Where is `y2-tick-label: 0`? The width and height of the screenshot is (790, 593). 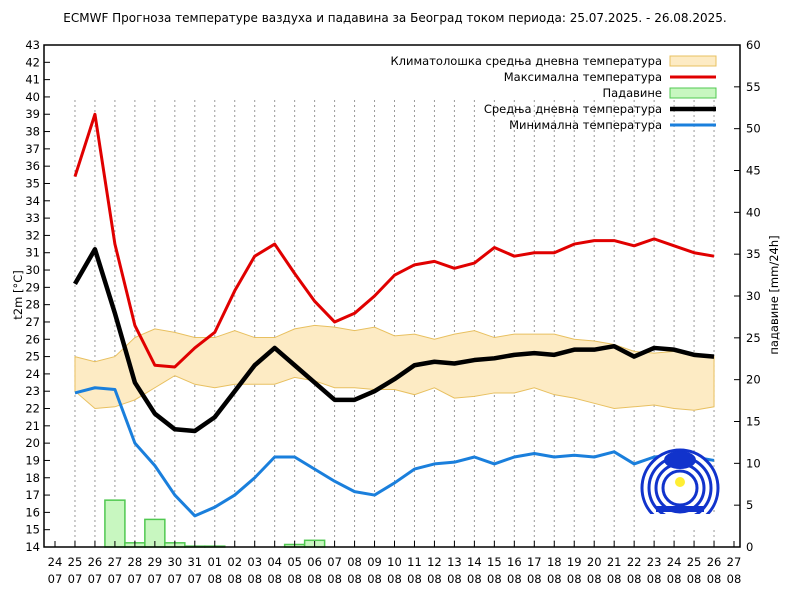
y2-tick-label: 0 is located at coordinates (749, 547).